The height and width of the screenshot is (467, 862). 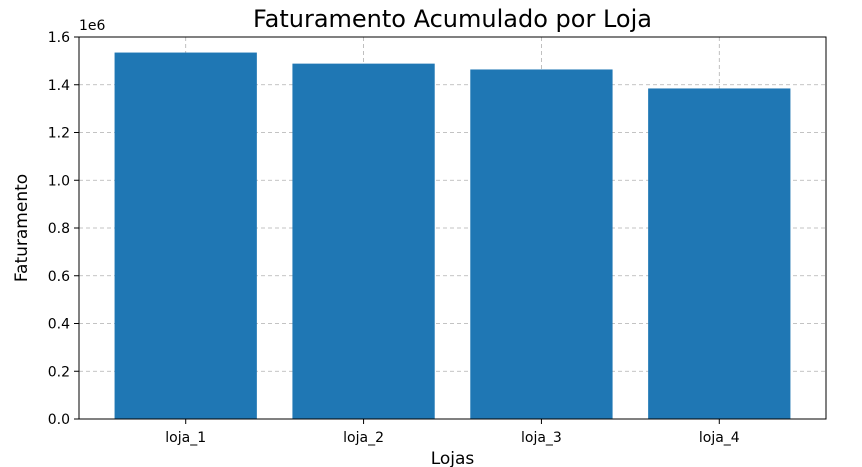 What do you see at coordinates (452, 19) in the screenshot?
I see `chart-title: Faturamento Acumulado por Loja` at bounding box center [452, 19].